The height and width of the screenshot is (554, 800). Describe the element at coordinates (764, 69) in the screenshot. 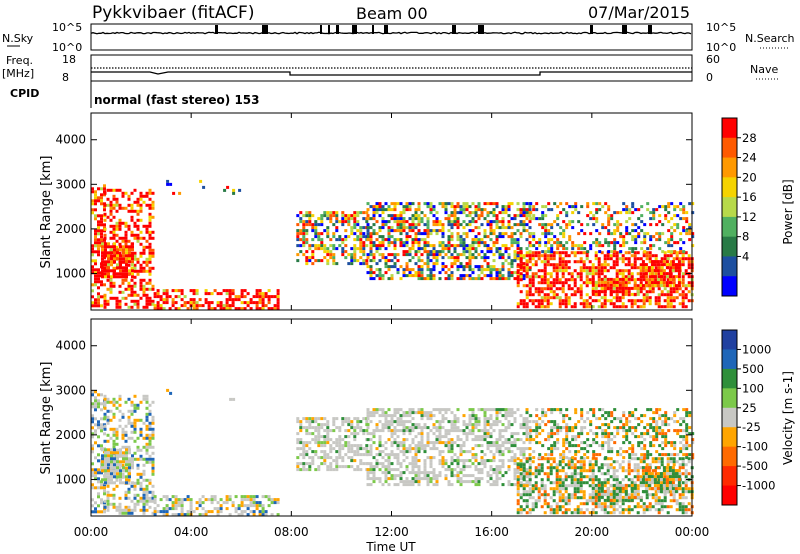

I see `nave-label: Nave` at that location.